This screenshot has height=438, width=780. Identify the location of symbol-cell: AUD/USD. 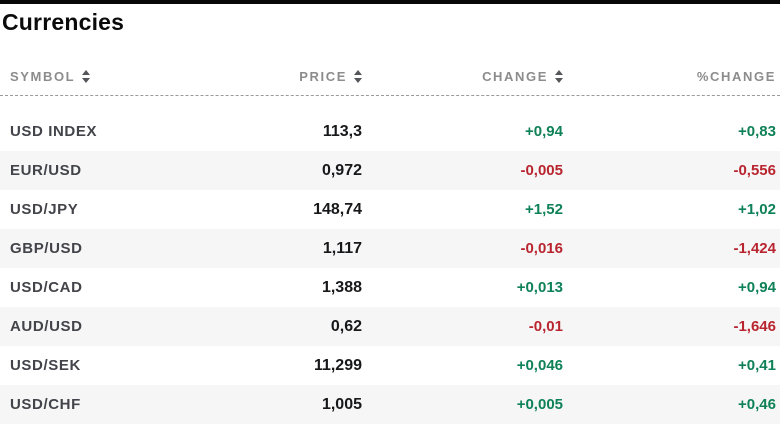
(46, 326).